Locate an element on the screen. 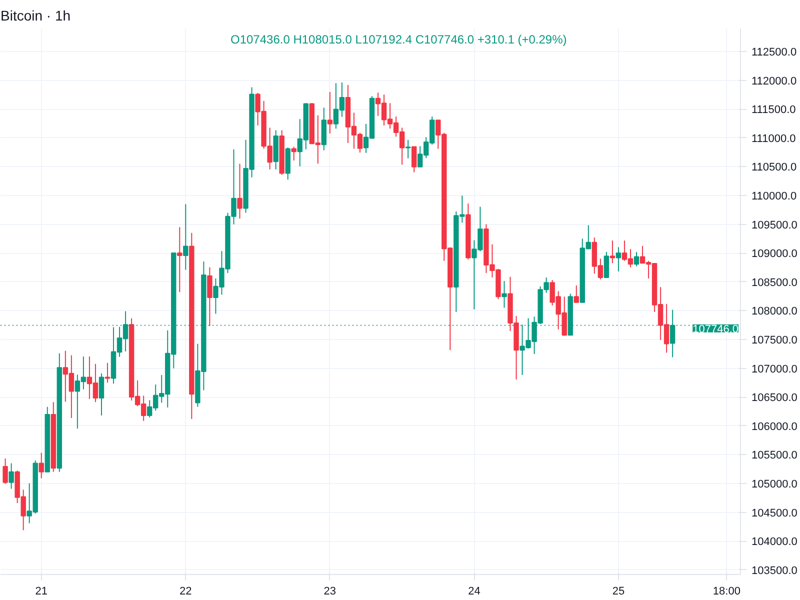  y-tick-label: 108500.0 is located at coordinates (775, 282).